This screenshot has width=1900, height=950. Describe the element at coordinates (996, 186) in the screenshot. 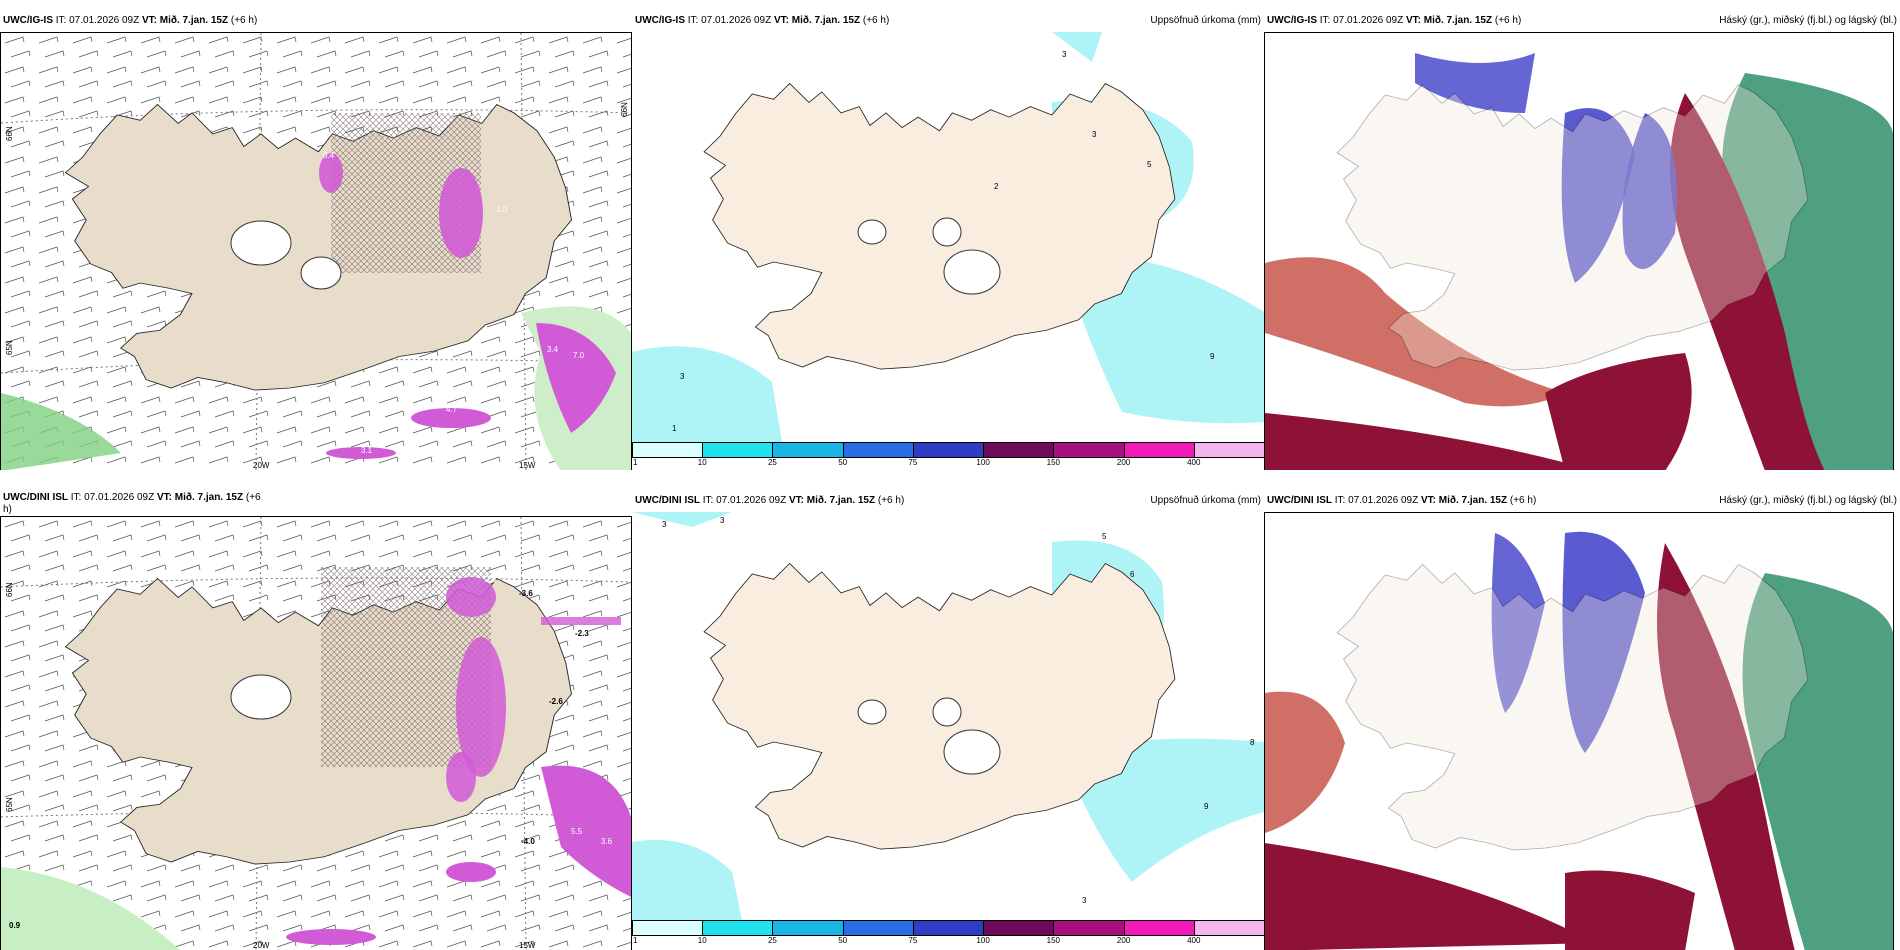

I see `precip-value: 2` at that location.